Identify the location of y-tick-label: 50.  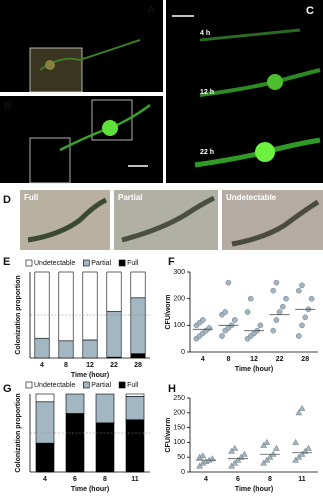
(181, 457).